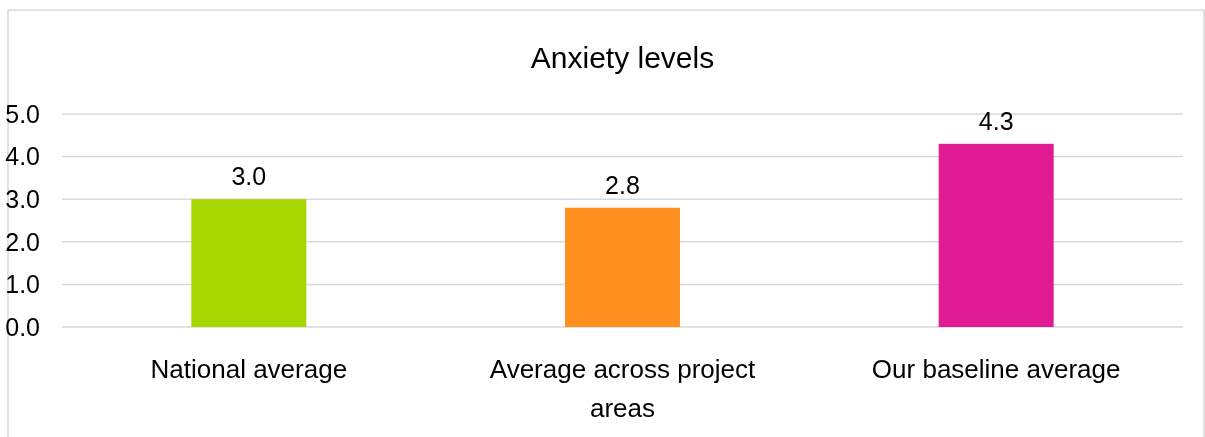  I want to click on y-tick-label: 2.0, so click(22, 241).